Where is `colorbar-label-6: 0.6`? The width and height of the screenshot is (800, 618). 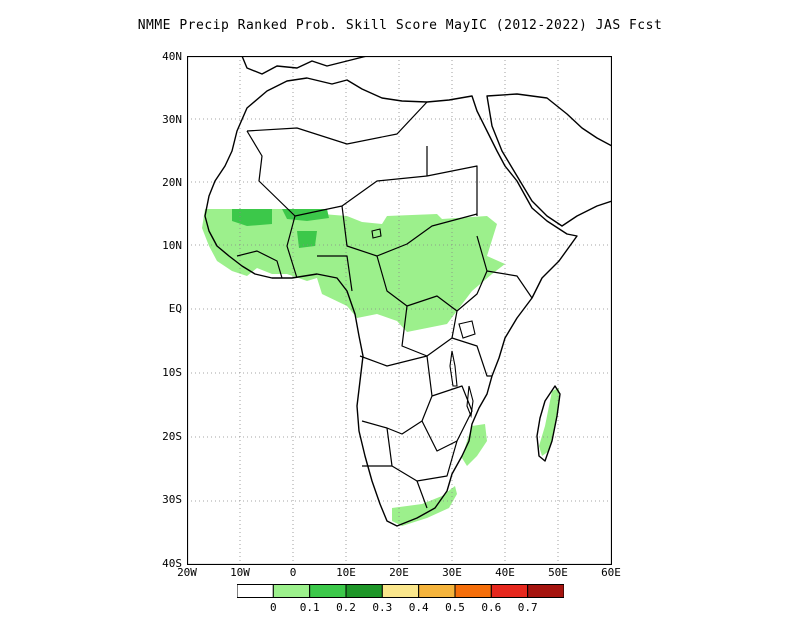
colorbar-label-6: 0.6 is located at coordinates (491, 607).